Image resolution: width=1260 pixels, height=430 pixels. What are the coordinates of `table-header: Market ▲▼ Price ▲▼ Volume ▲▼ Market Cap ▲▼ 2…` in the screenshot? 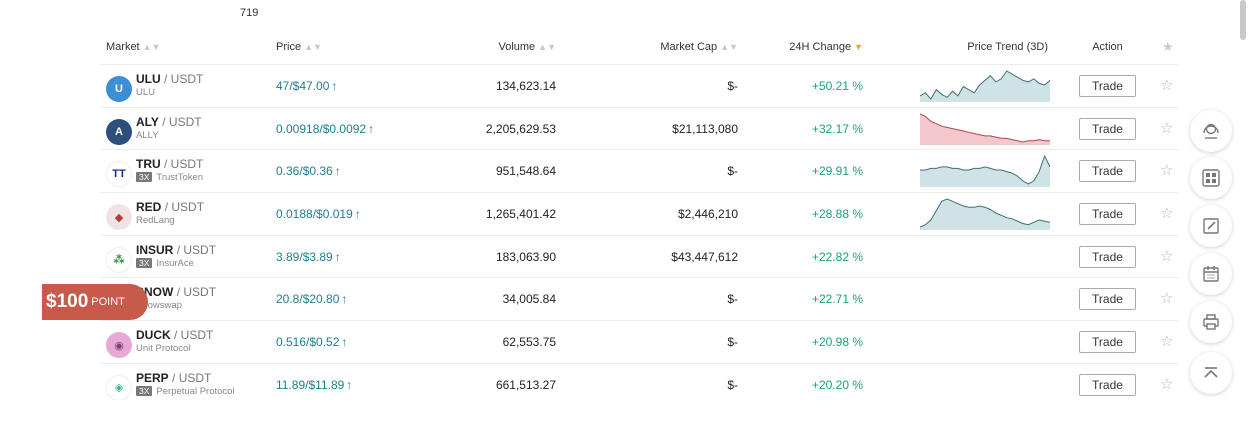 It's located at (639, 47).